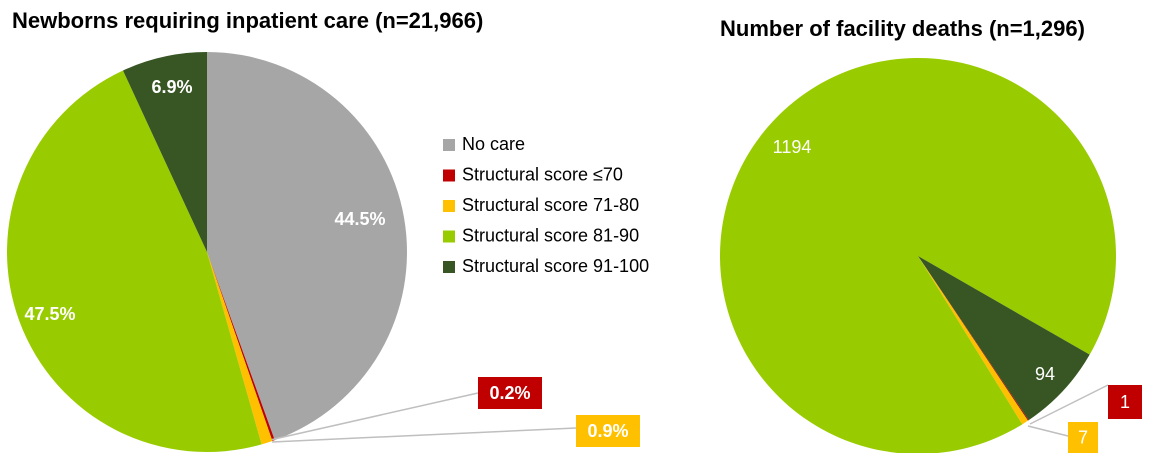  I want to click on legend-label: Structural score 71-80, so click(550, 205).